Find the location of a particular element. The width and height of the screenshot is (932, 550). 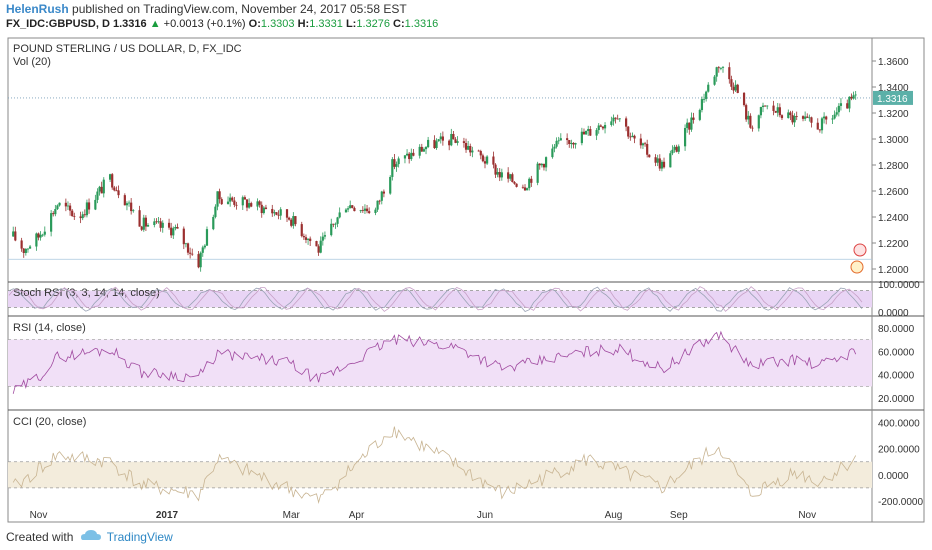

footer: Created with TradingView is located at coordinates (89, 537).